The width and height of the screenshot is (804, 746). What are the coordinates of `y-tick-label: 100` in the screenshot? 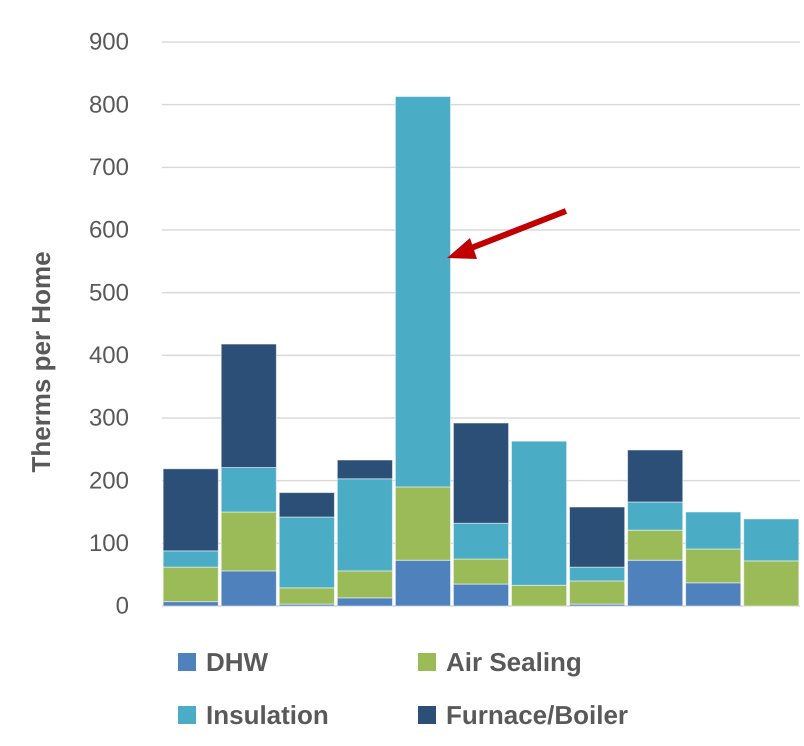 It's located at (108, 544).